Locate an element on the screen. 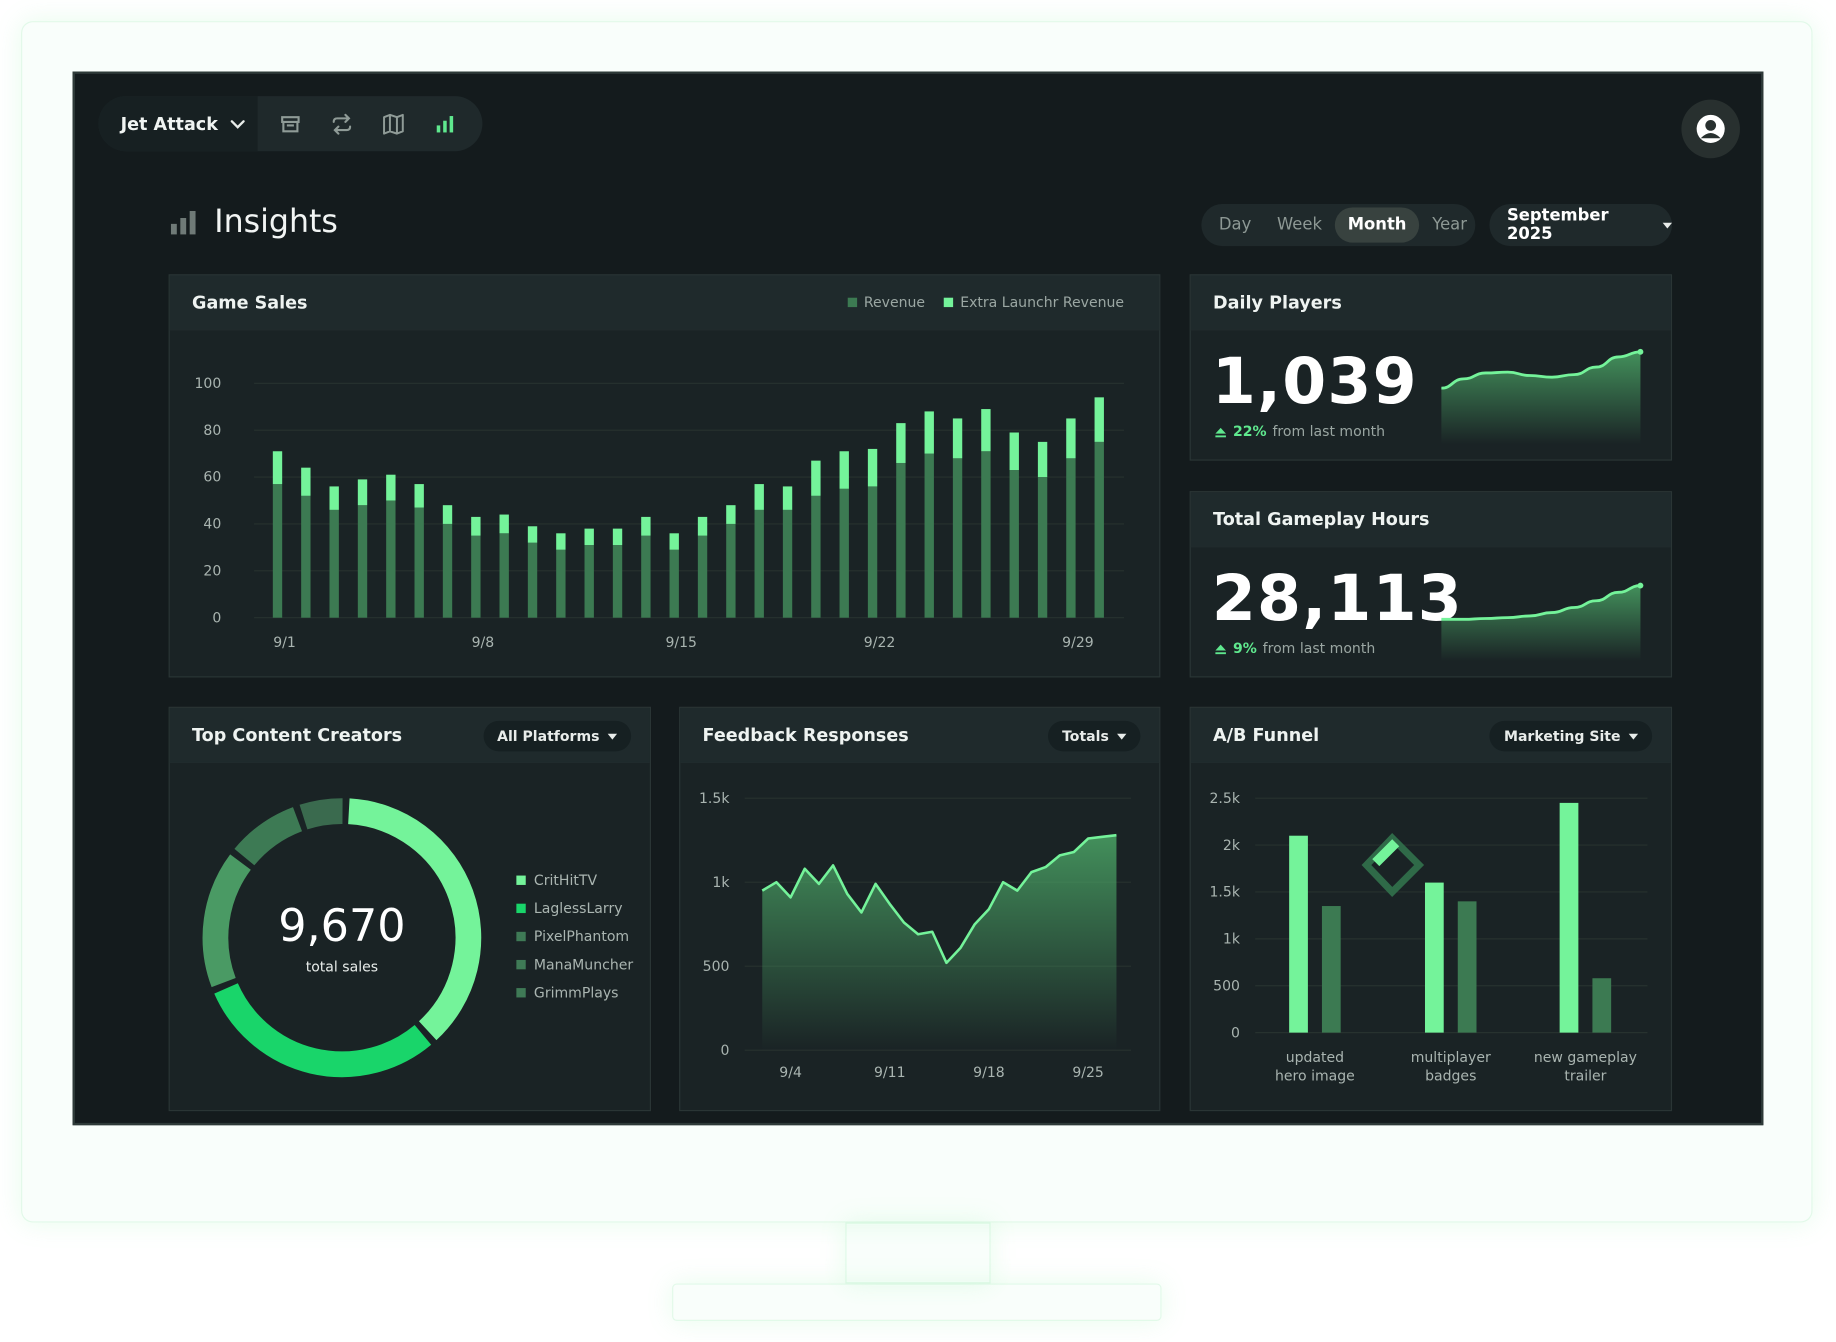  game-selector: Jet Attack is located at coordinates (178, 124).